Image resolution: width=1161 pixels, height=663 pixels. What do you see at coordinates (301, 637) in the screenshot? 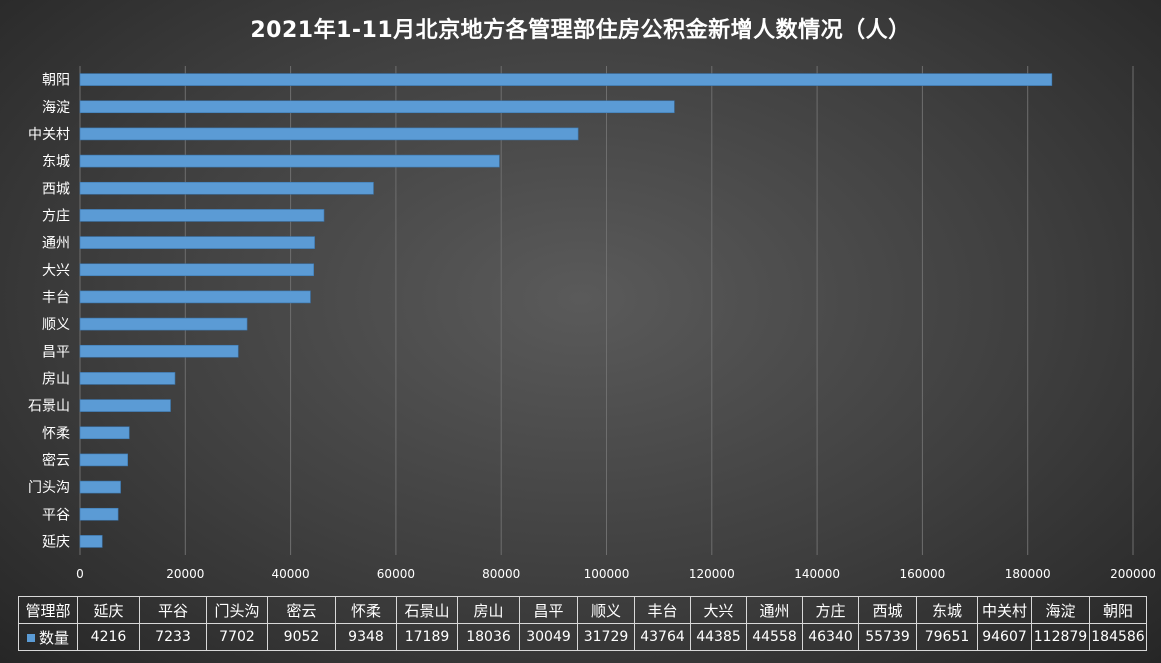
I see `data-table-value-cell: 9052` at bounding box center [301, 637].